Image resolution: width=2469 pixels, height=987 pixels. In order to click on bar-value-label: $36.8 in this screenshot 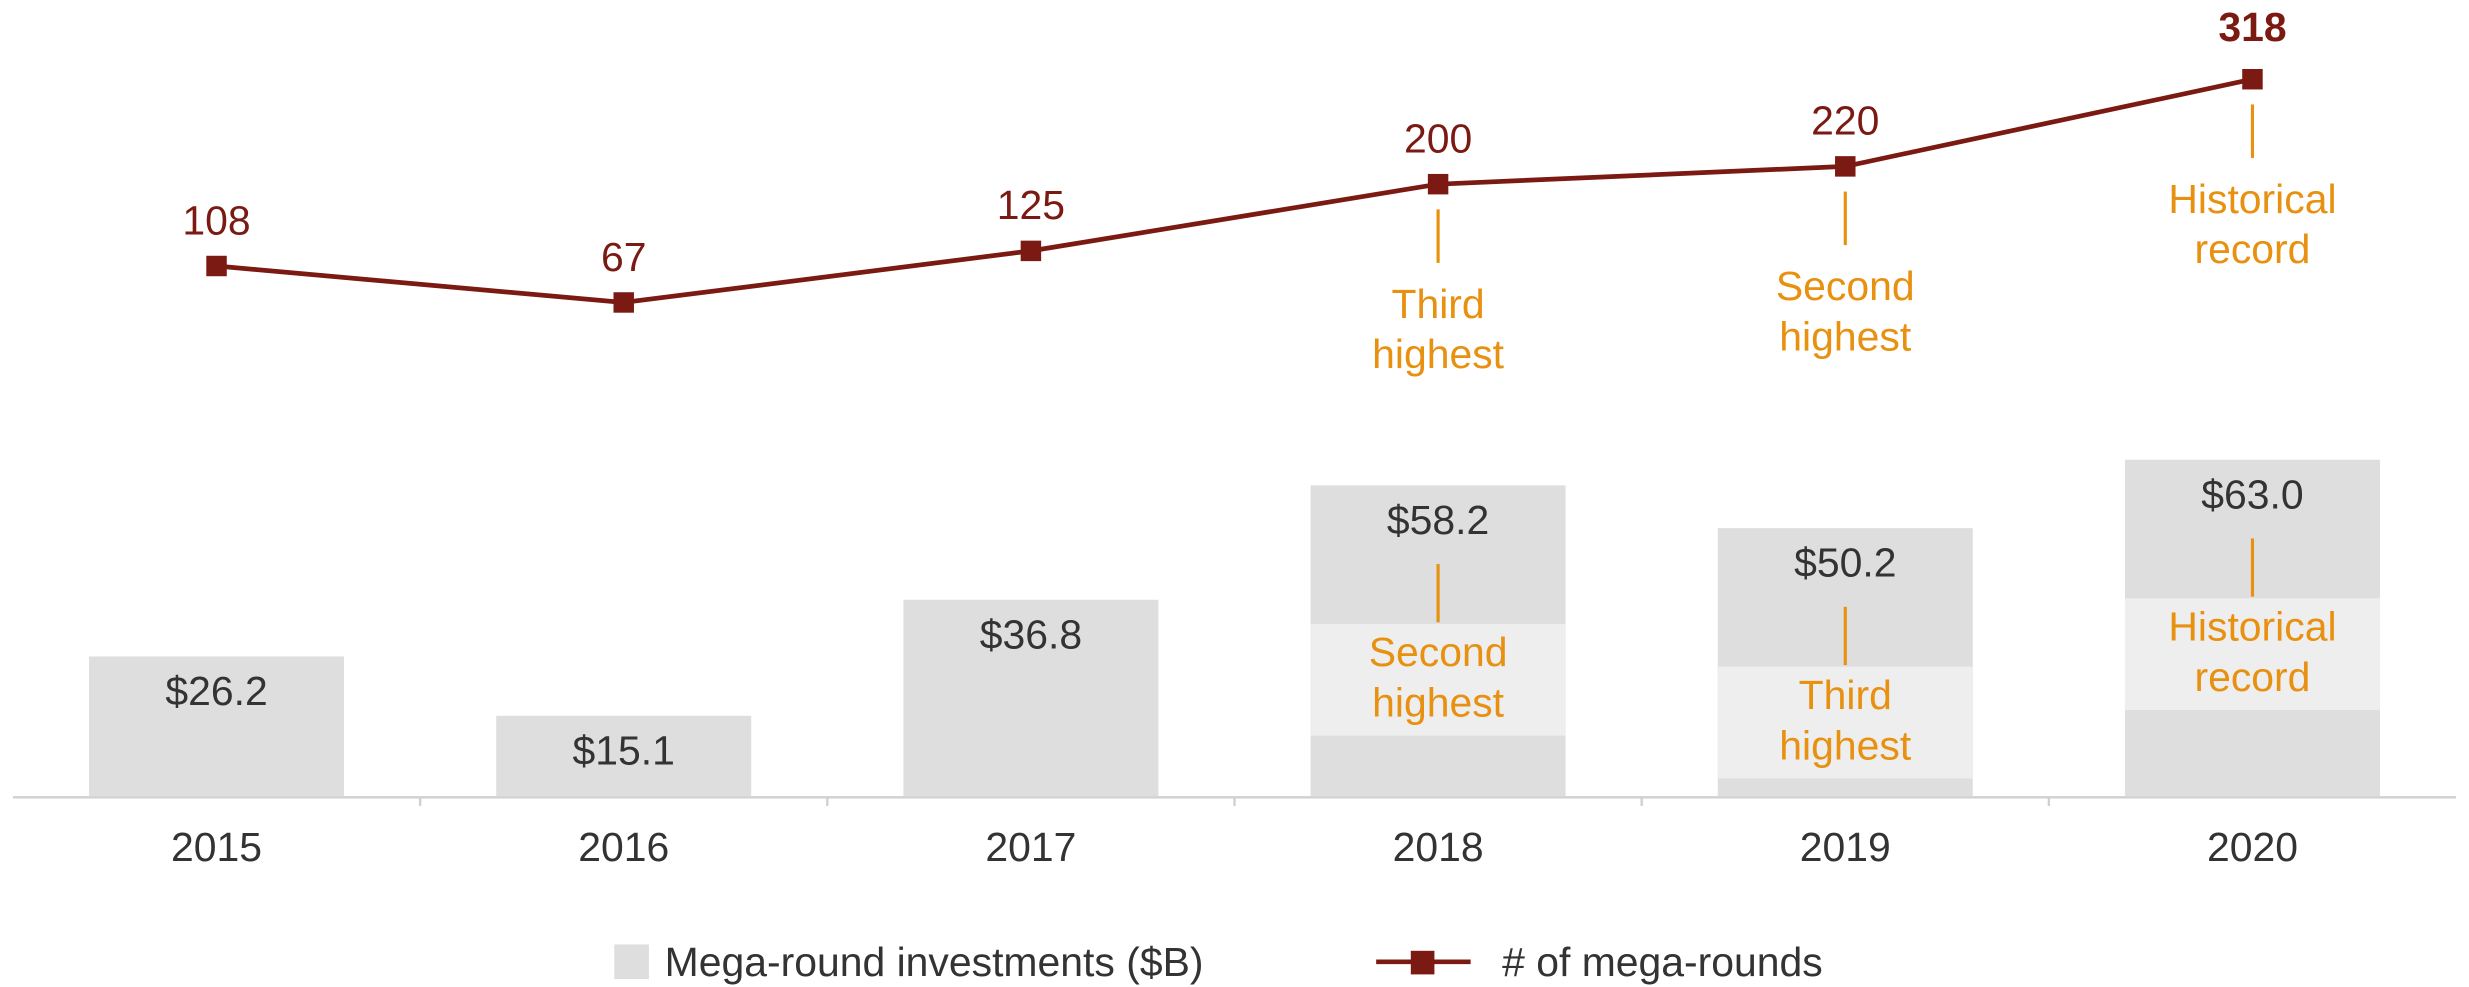, I will do `click(1031, 634)`.